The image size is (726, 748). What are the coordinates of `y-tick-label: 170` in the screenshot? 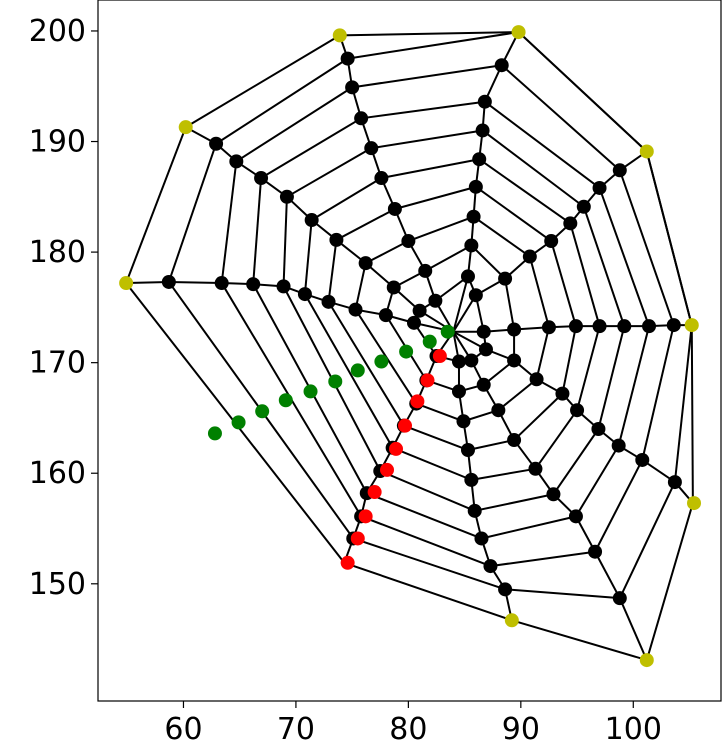 It's located at (57, 363).